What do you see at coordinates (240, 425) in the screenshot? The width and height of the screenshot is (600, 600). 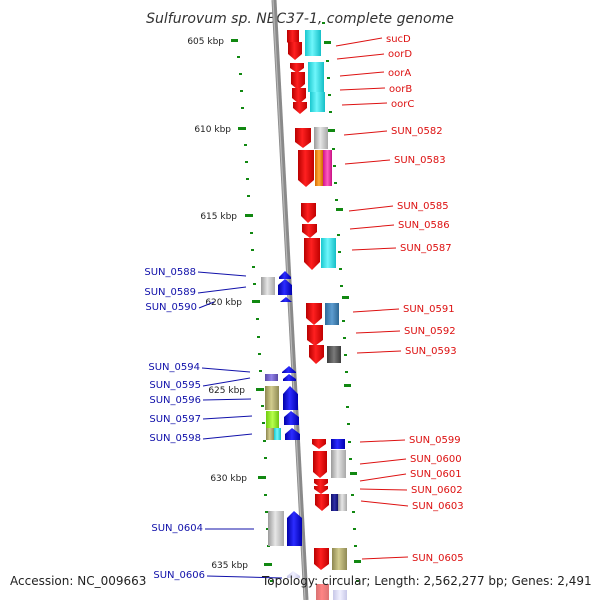 I see `left-leader-lines` at bounding box center [240, 425].